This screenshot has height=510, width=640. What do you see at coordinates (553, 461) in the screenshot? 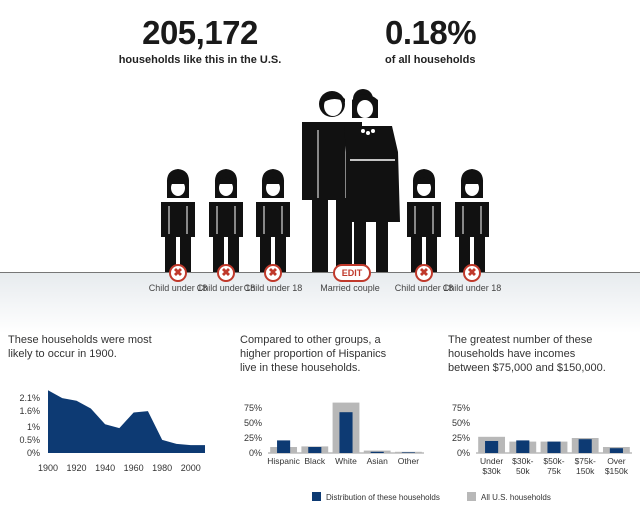
I see `income-xtick: $50k-` at bounding box center [553, 461].